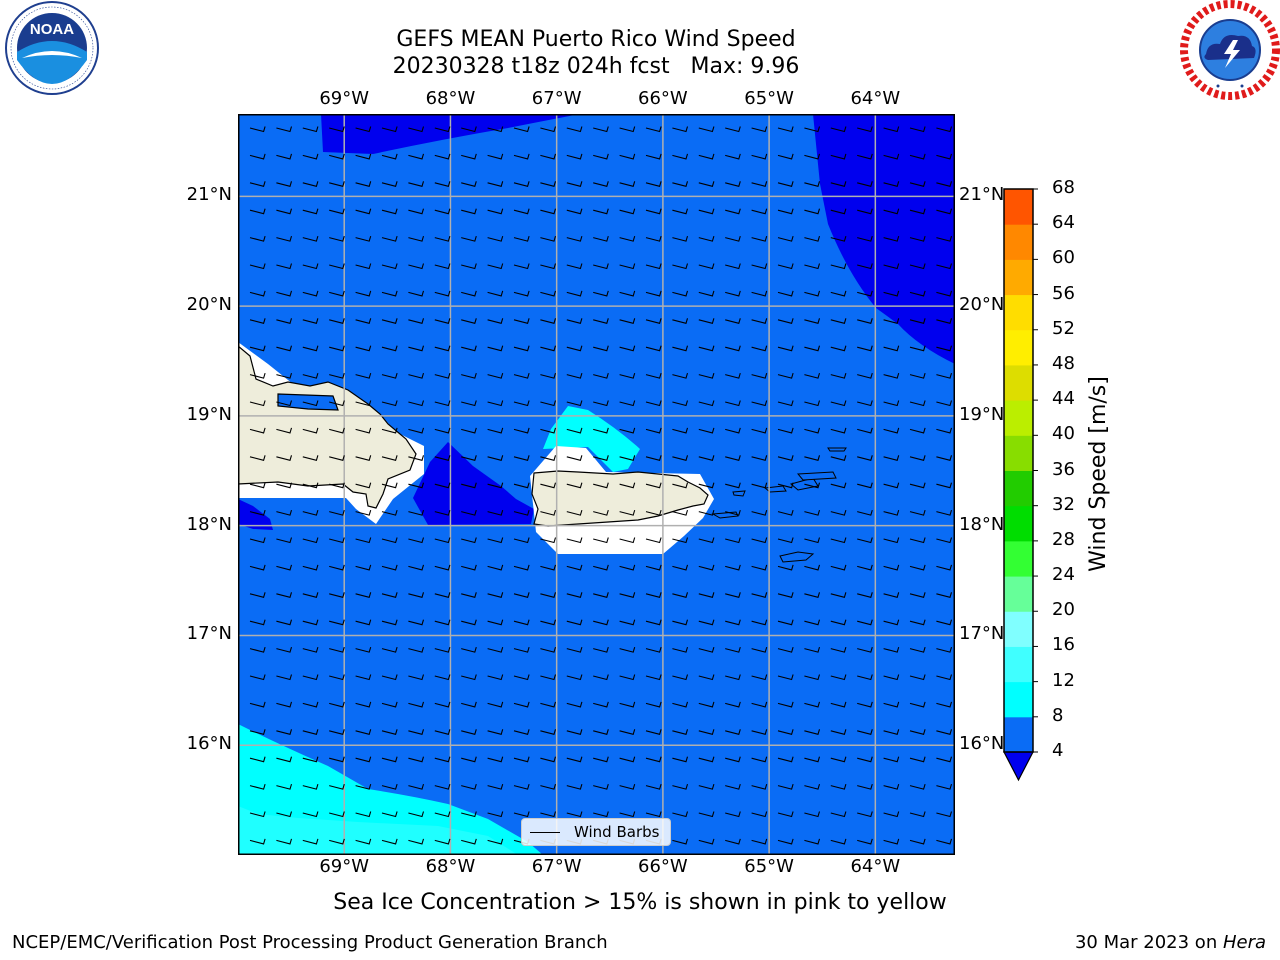  What do you see at coordinates (209, 414) in the screenshot?
I see `latitude-label-left: 19°N` at bounding box center [209, 414].